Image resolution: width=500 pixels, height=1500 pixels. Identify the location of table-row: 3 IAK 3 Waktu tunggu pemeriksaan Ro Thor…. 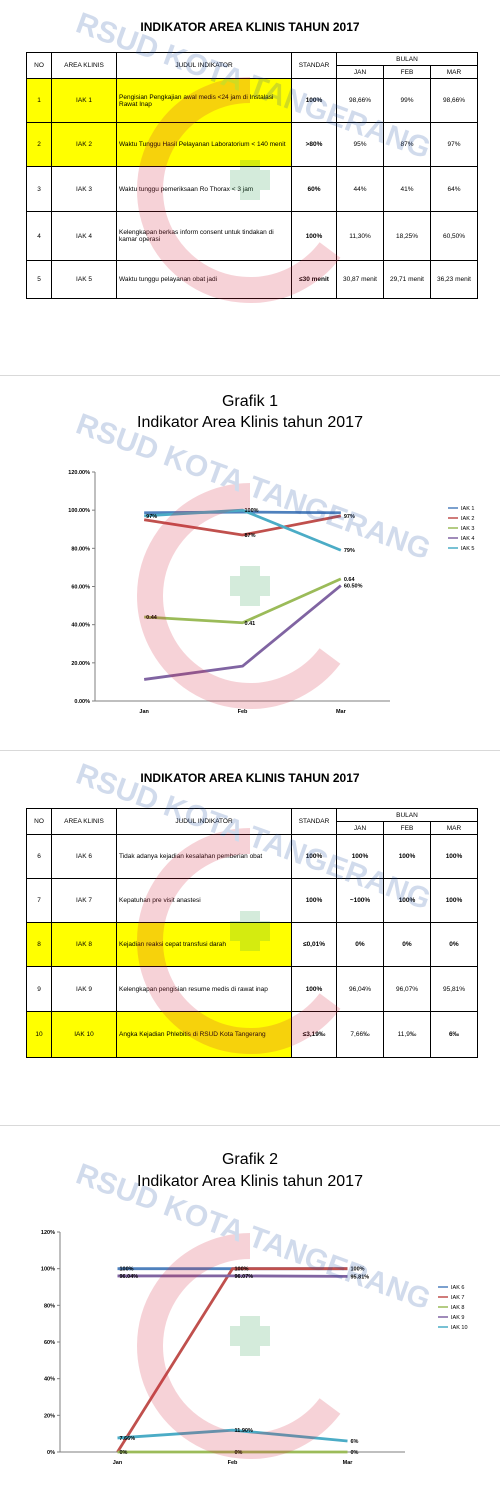
(252, 189).